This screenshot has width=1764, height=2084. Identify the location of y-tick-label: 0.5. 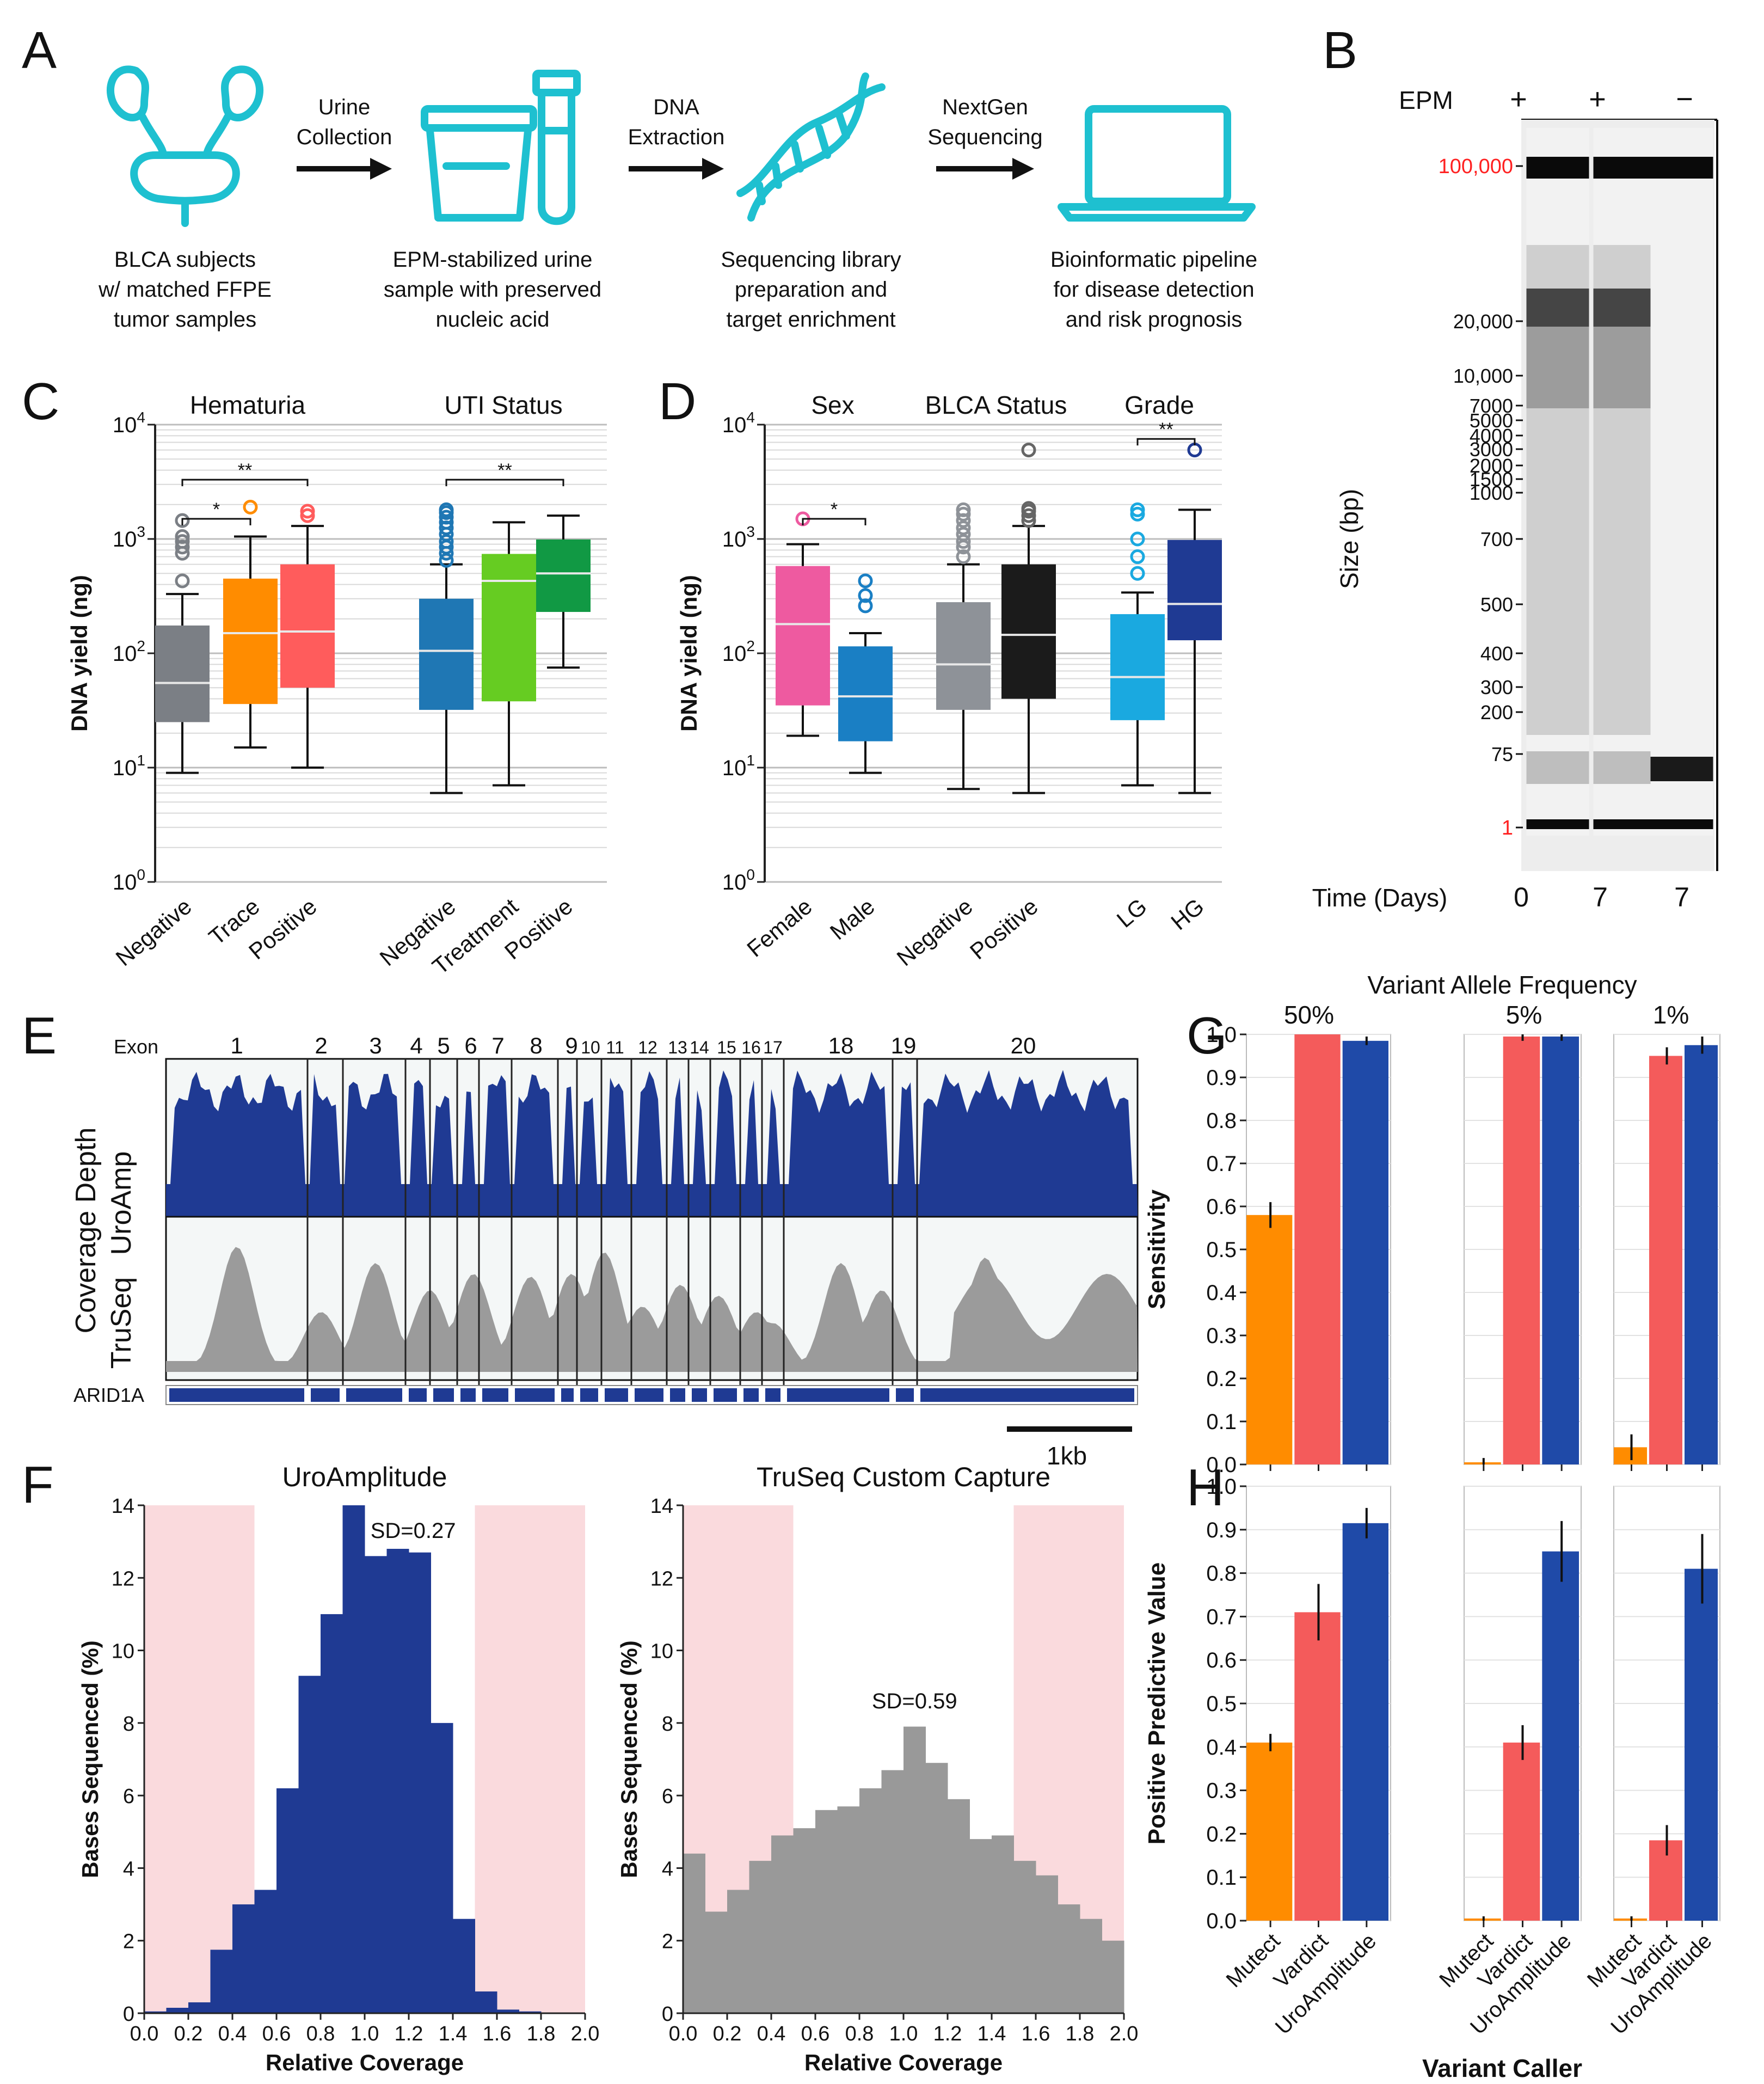
(1221, 1704).